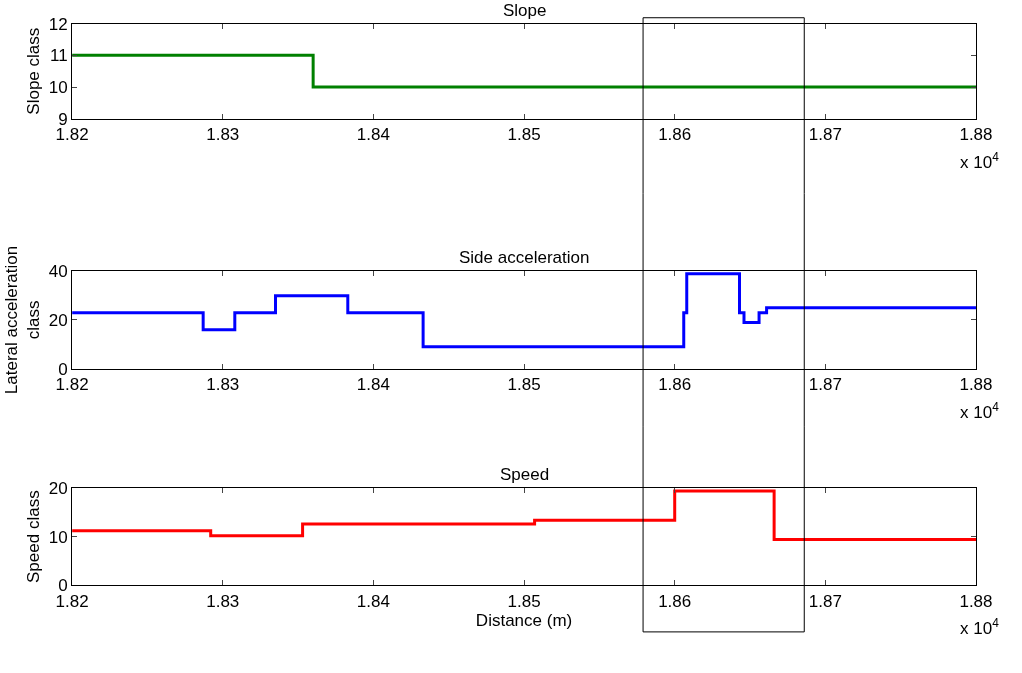  Describe the element at coordinates (58, 272) in the screenshot. I see `y-tick-label: 40` at that location.